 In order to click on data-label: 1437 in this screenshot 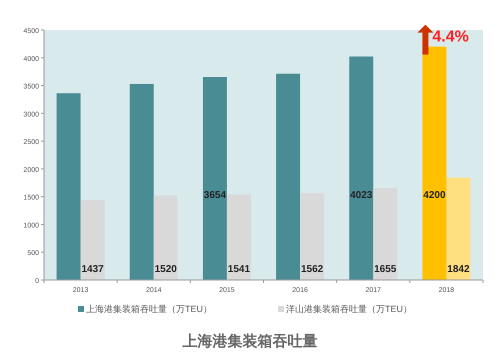, I will do `click(92, 269)`.